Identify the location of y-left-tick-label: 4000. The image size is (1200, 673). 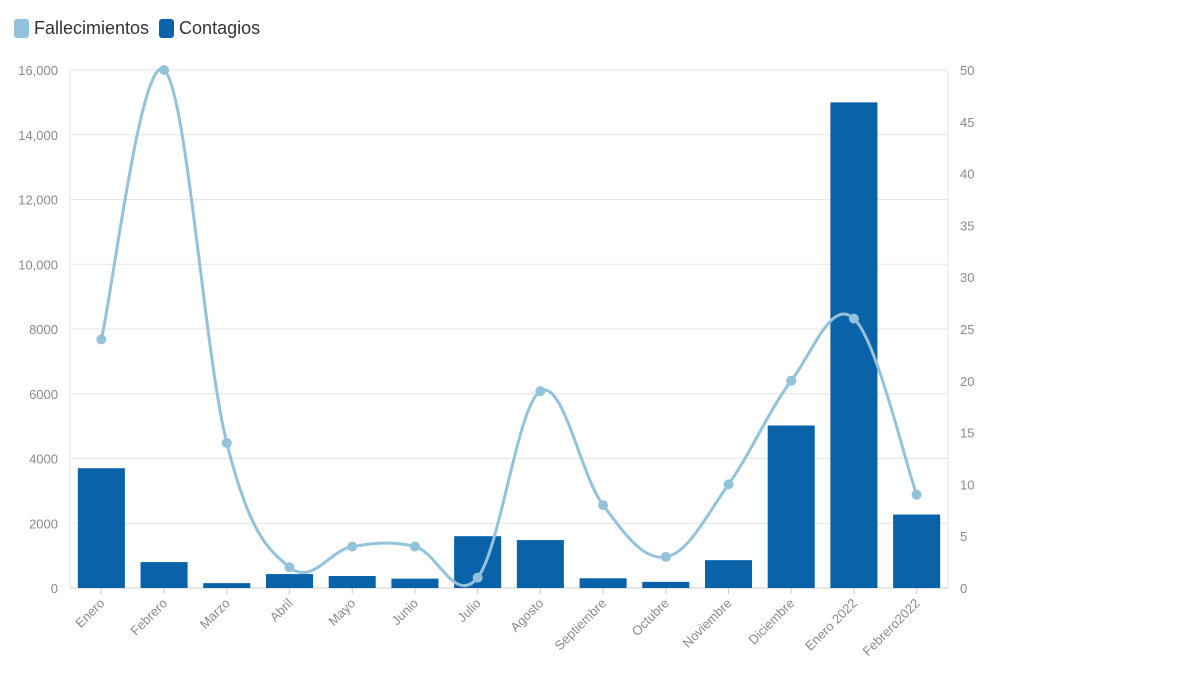
(43, 459).